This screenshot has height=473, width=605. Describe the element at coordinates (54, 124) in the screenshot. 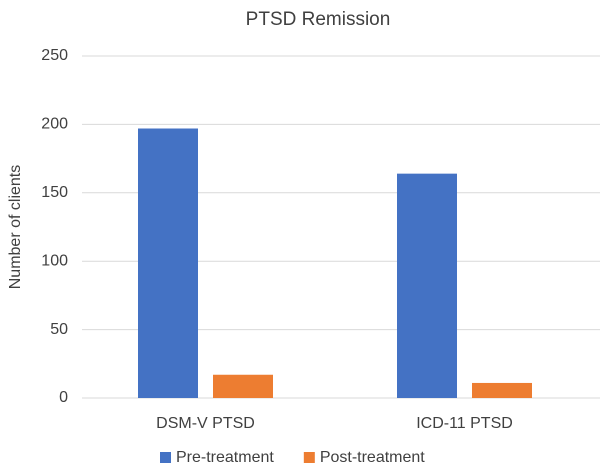

I see `y-tick-label: 200` at that location.